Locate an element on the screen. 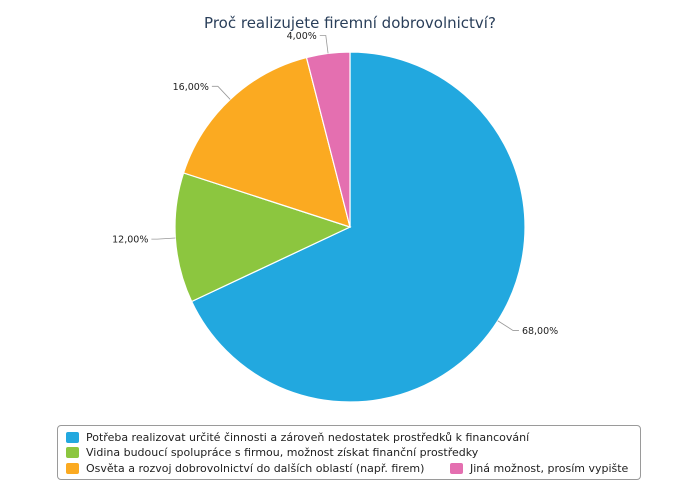  data-label: 68,00% is located at coordinates (540, 331).